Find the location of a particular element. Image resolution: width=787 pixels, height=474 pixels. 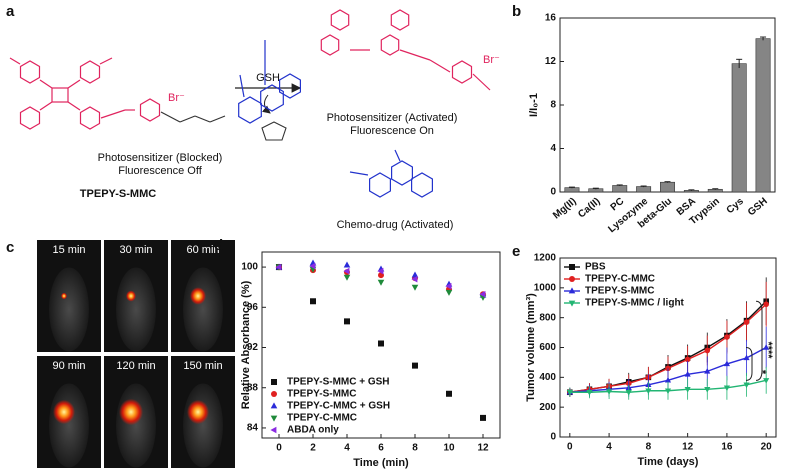

legend-label: PBS is located at coordinates (595, 267).